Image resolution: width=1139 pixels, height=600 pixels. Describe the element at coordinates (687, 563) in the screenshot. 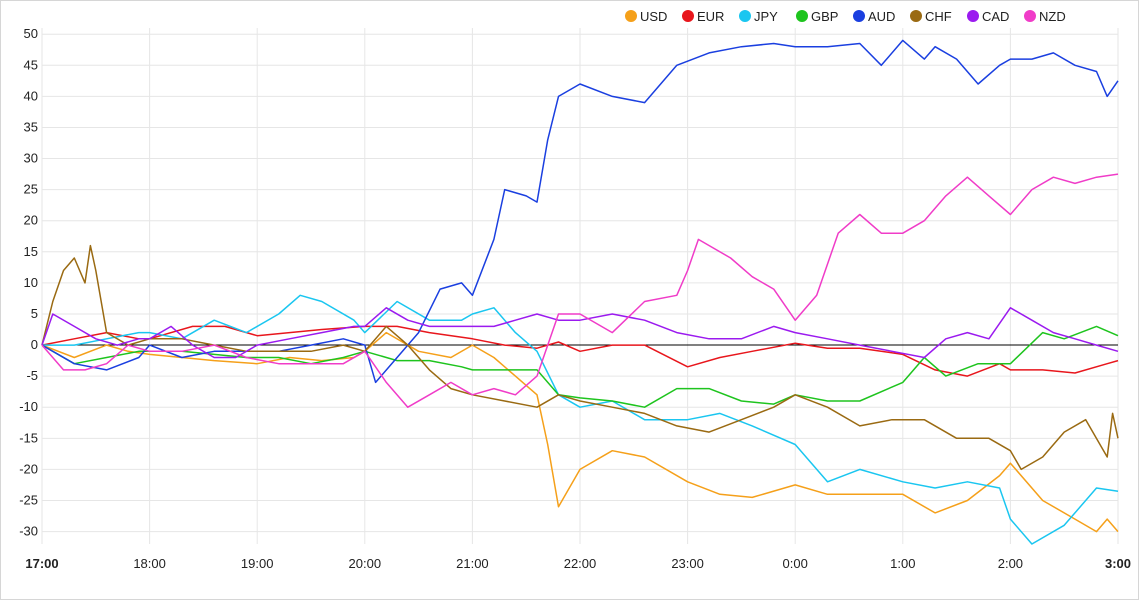

I see `x-tick-label: 23:00` at that location.